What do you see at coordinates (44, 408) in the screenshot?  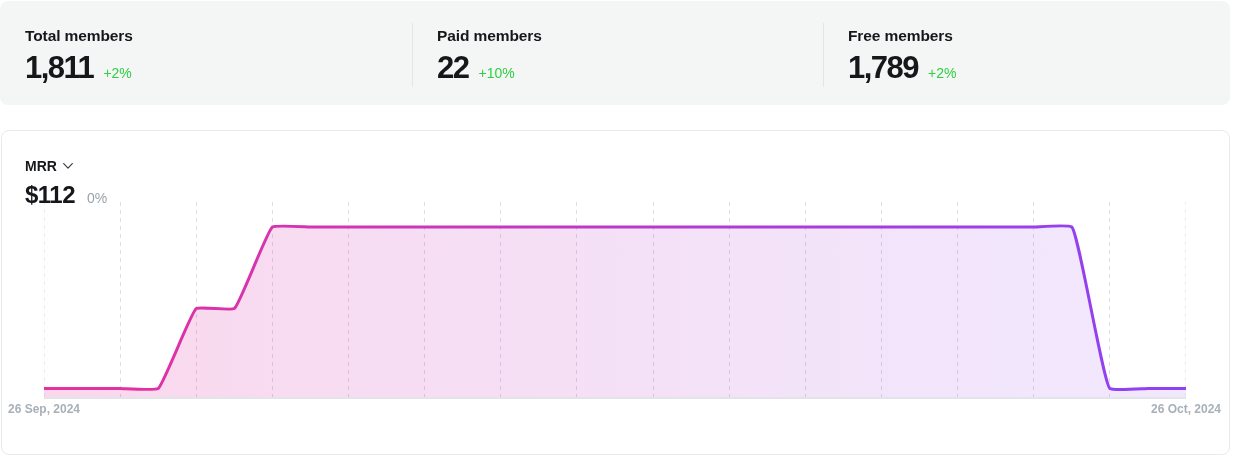 I see `x-tick-label: 26 Sep, 2024` at bounding box center [44, 408].